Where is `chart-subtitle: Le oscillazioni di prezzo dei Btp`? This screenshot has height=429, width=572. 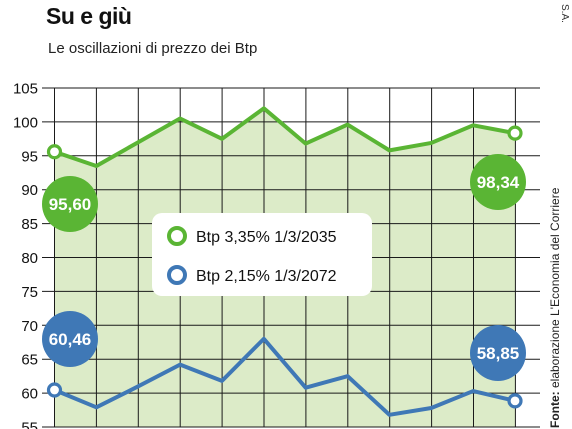
chart-subtitle: Le oscillazioni di prezzo dei Btp is located at coordinates (153, 48).